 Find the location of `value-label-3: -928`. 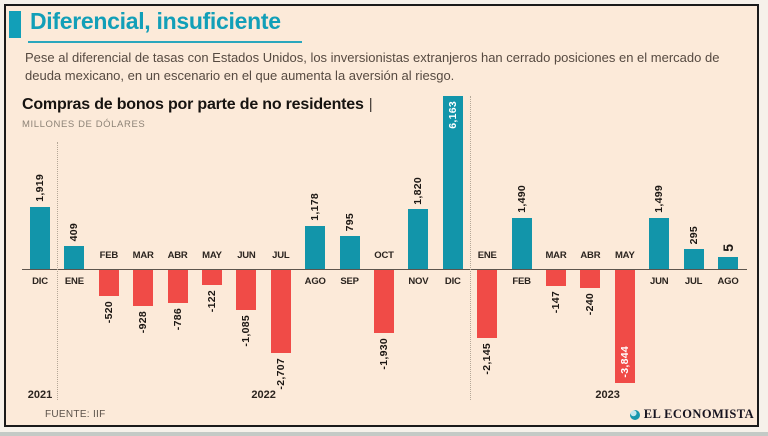

value-label-3: -928 is located at coordinates (143, 322).